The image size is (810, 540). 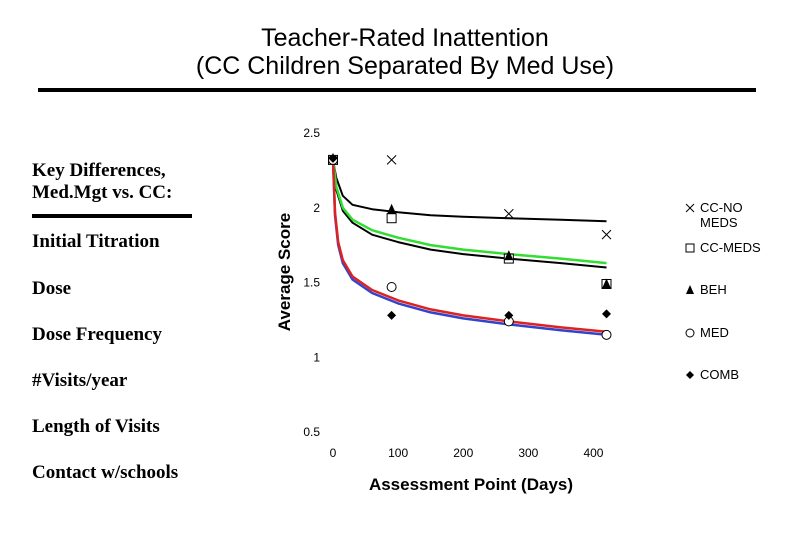 I want to click on difference-item-initial-titration: Initial Titration, so click(x=96, y=241).